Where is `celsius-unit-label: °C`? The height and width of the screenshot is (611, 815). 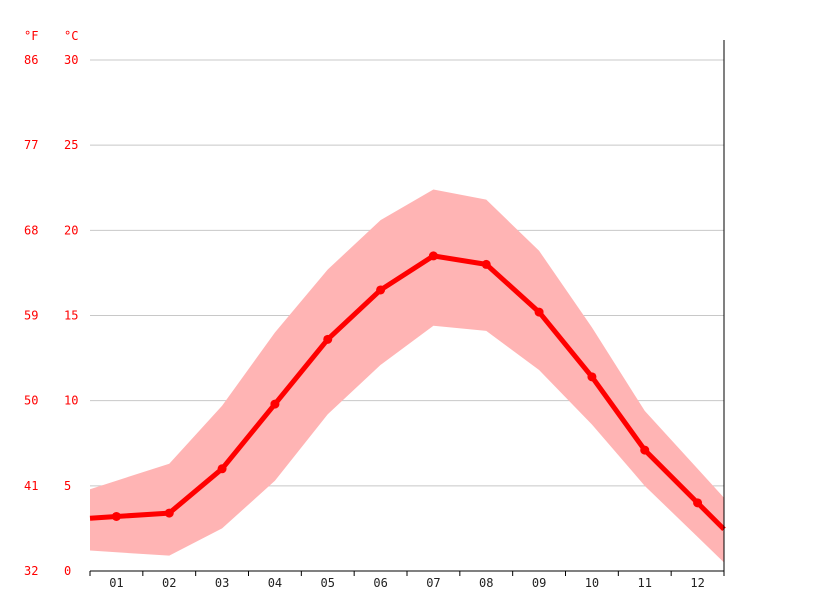
celsius-unit-label: °C is located at coordinates (71, 36).